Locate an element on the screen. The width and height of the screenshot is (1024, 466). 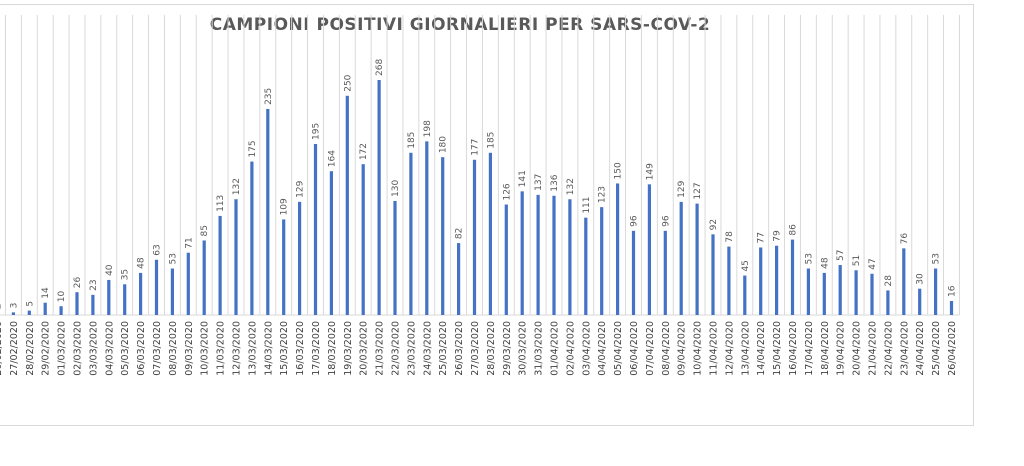
data-label: 45 is located at coordinates (746, 265).